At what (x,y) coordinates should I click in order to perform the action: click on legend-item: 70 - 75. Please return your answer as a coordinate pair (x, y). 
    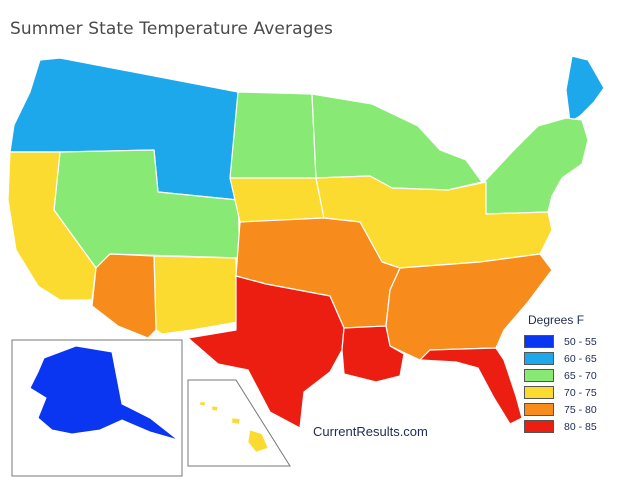
    Looking at the image, I should click on (579, 392).